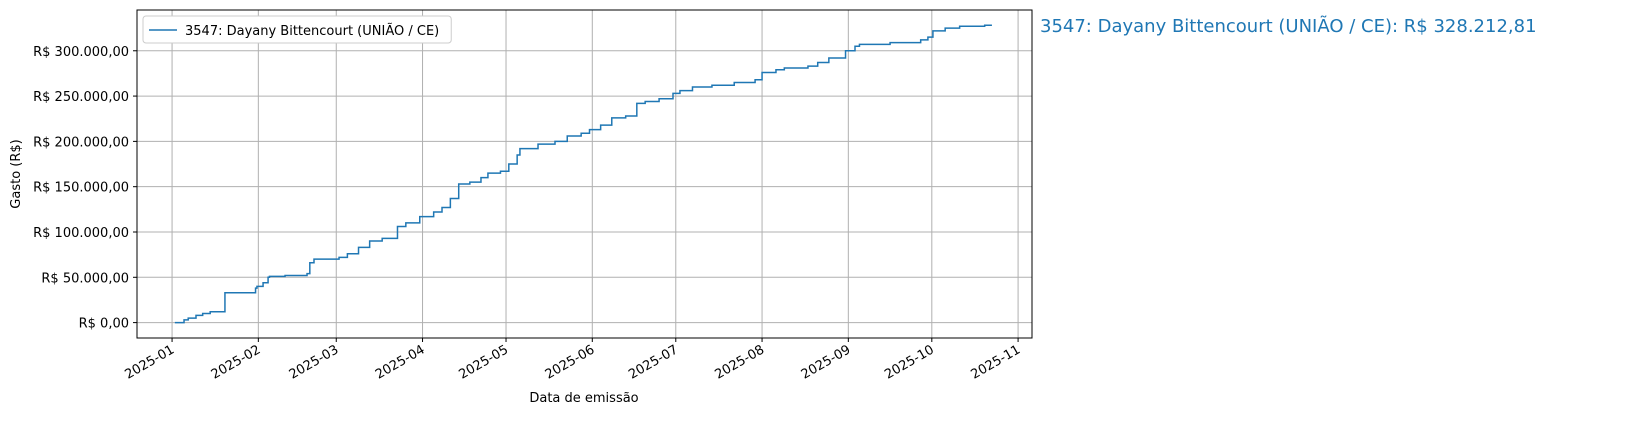 The height and width of the screenshot is (430, 1626). What do you see at coordinates (740, 362) in the screenshot?
I see `x-tick-label: 2025-08` at bounding box center [740, 362].